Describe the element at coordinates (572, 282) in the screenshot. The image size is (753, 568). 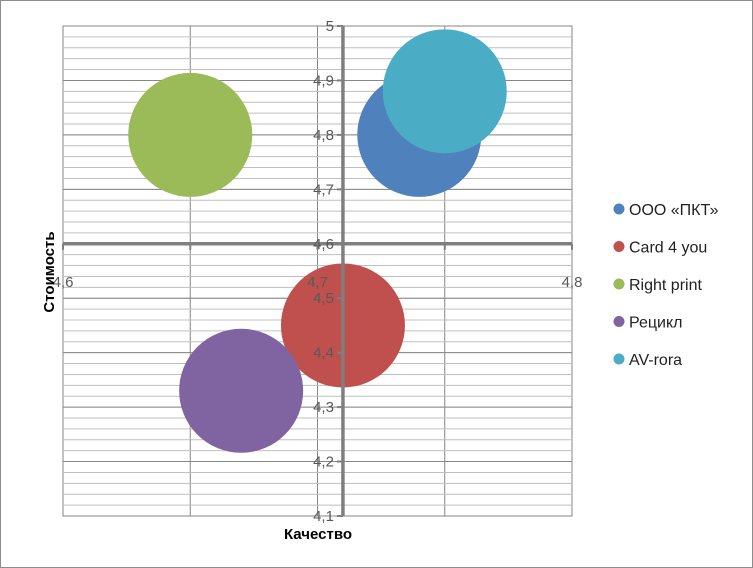
I see `x-tick-label: 4,8` at that location.